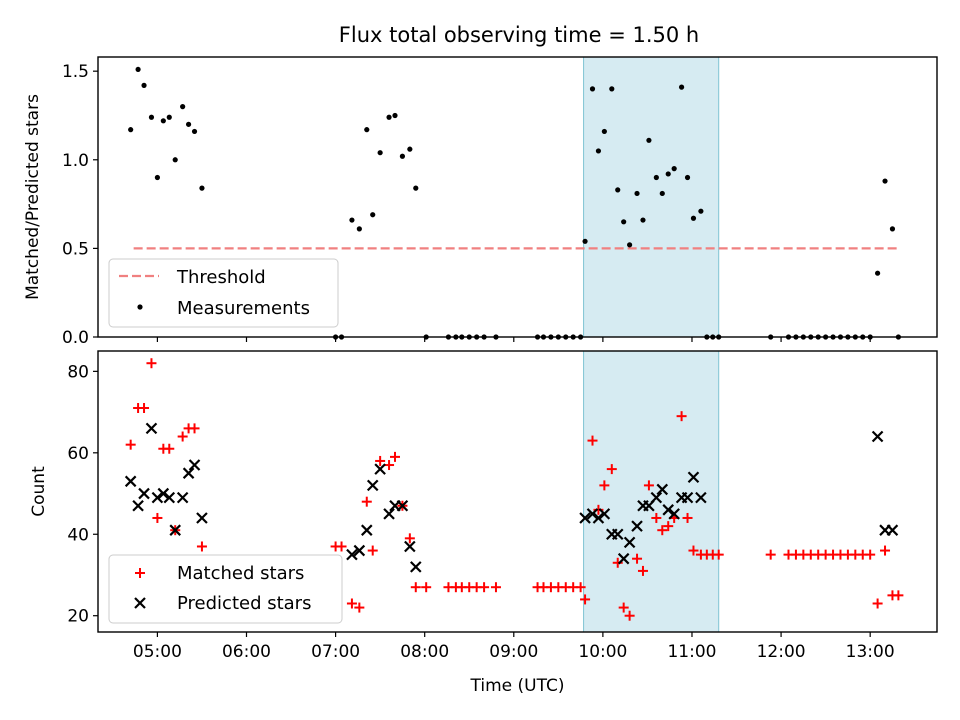  I want to click on legend-threshold-label: Threshold, so click(221, 277).